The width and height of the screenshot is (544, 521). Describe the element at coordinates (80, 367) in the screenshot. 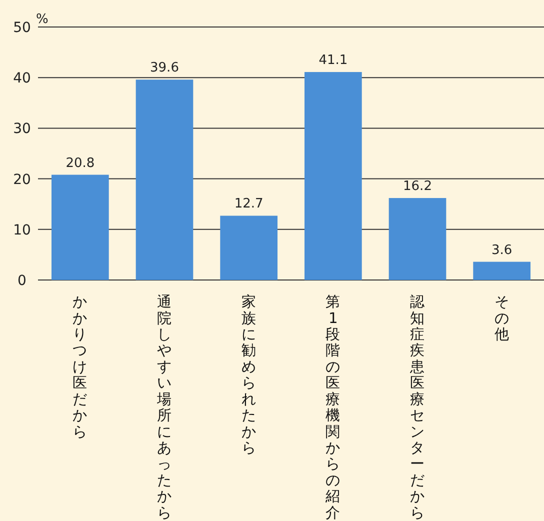

I see `category-label: かかりつけ医だから` at that location.